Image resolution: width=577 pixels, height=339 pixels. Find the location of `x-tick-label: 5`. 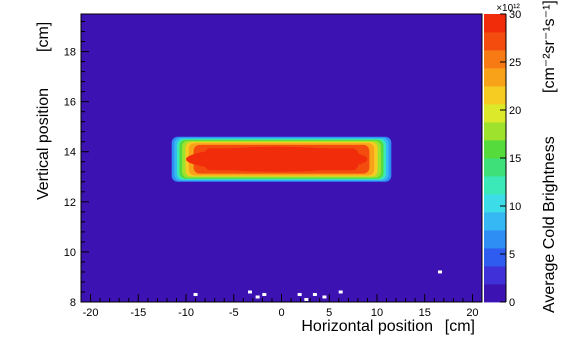

x-tick-label: 5 is located at coordinates (329, 313).